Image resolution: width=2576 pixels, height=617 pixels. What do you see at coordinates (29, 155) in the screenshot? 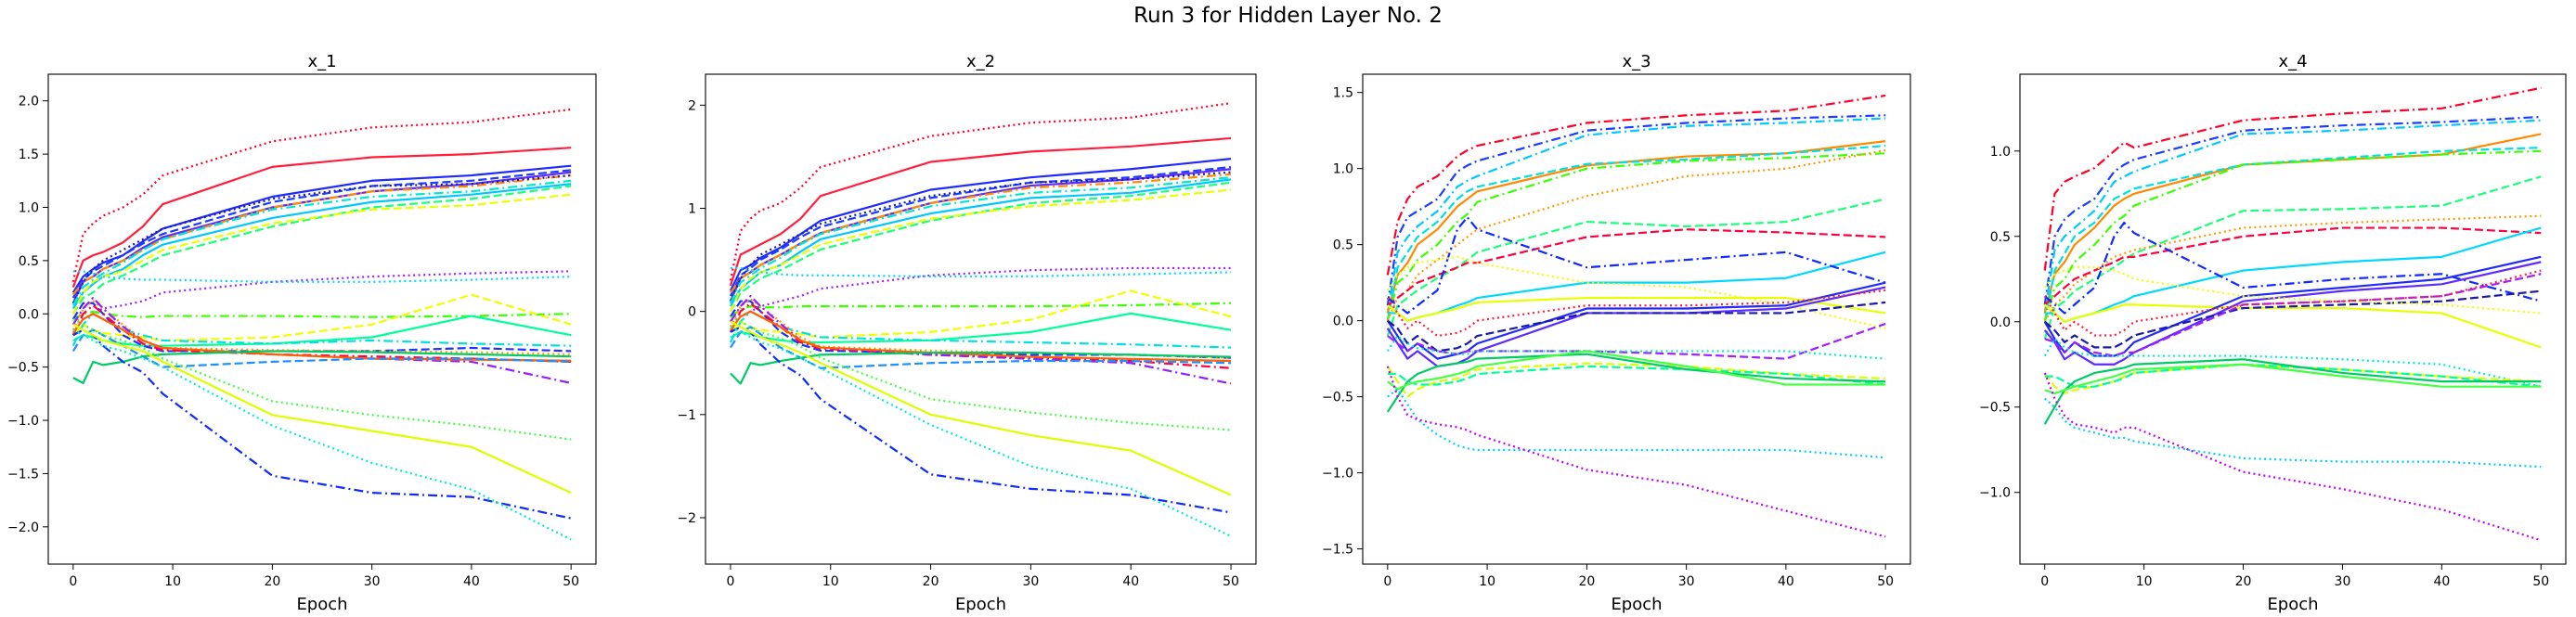
I see `y-tick-label: 1.5` at bounding box center [29, 155].